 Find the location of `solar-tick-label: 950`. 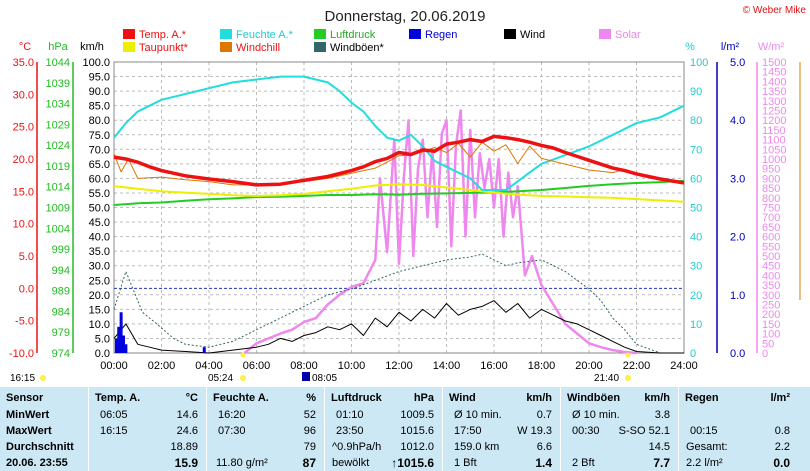

solar-tick-label: 950 is located at coordinates (771, 170).